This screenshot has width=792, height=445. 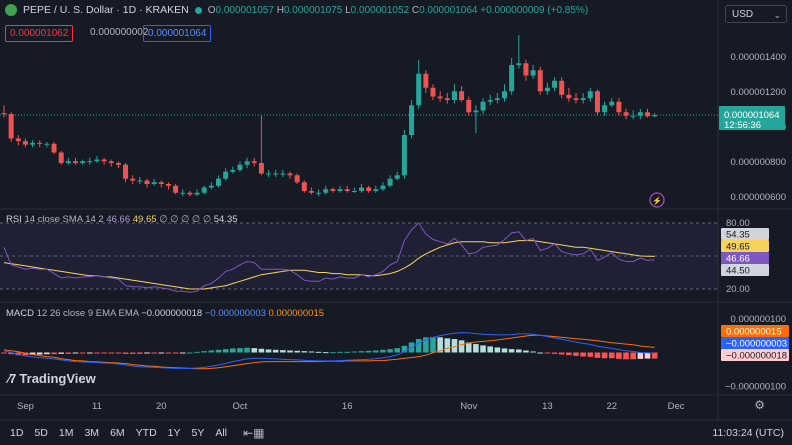 What do you see at coordinates (144, 219) in the screenshot?
I see `rsi-sma-value: 49.65` at bounding box center [144, 219].